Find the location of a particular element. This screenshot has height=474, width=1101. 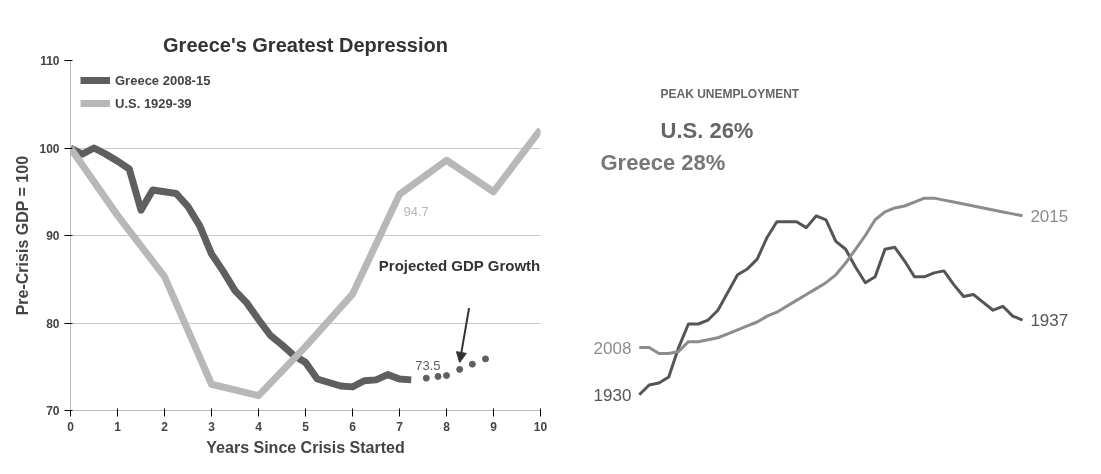

x-tick-label: 4 is located at coordinates (259, 426).